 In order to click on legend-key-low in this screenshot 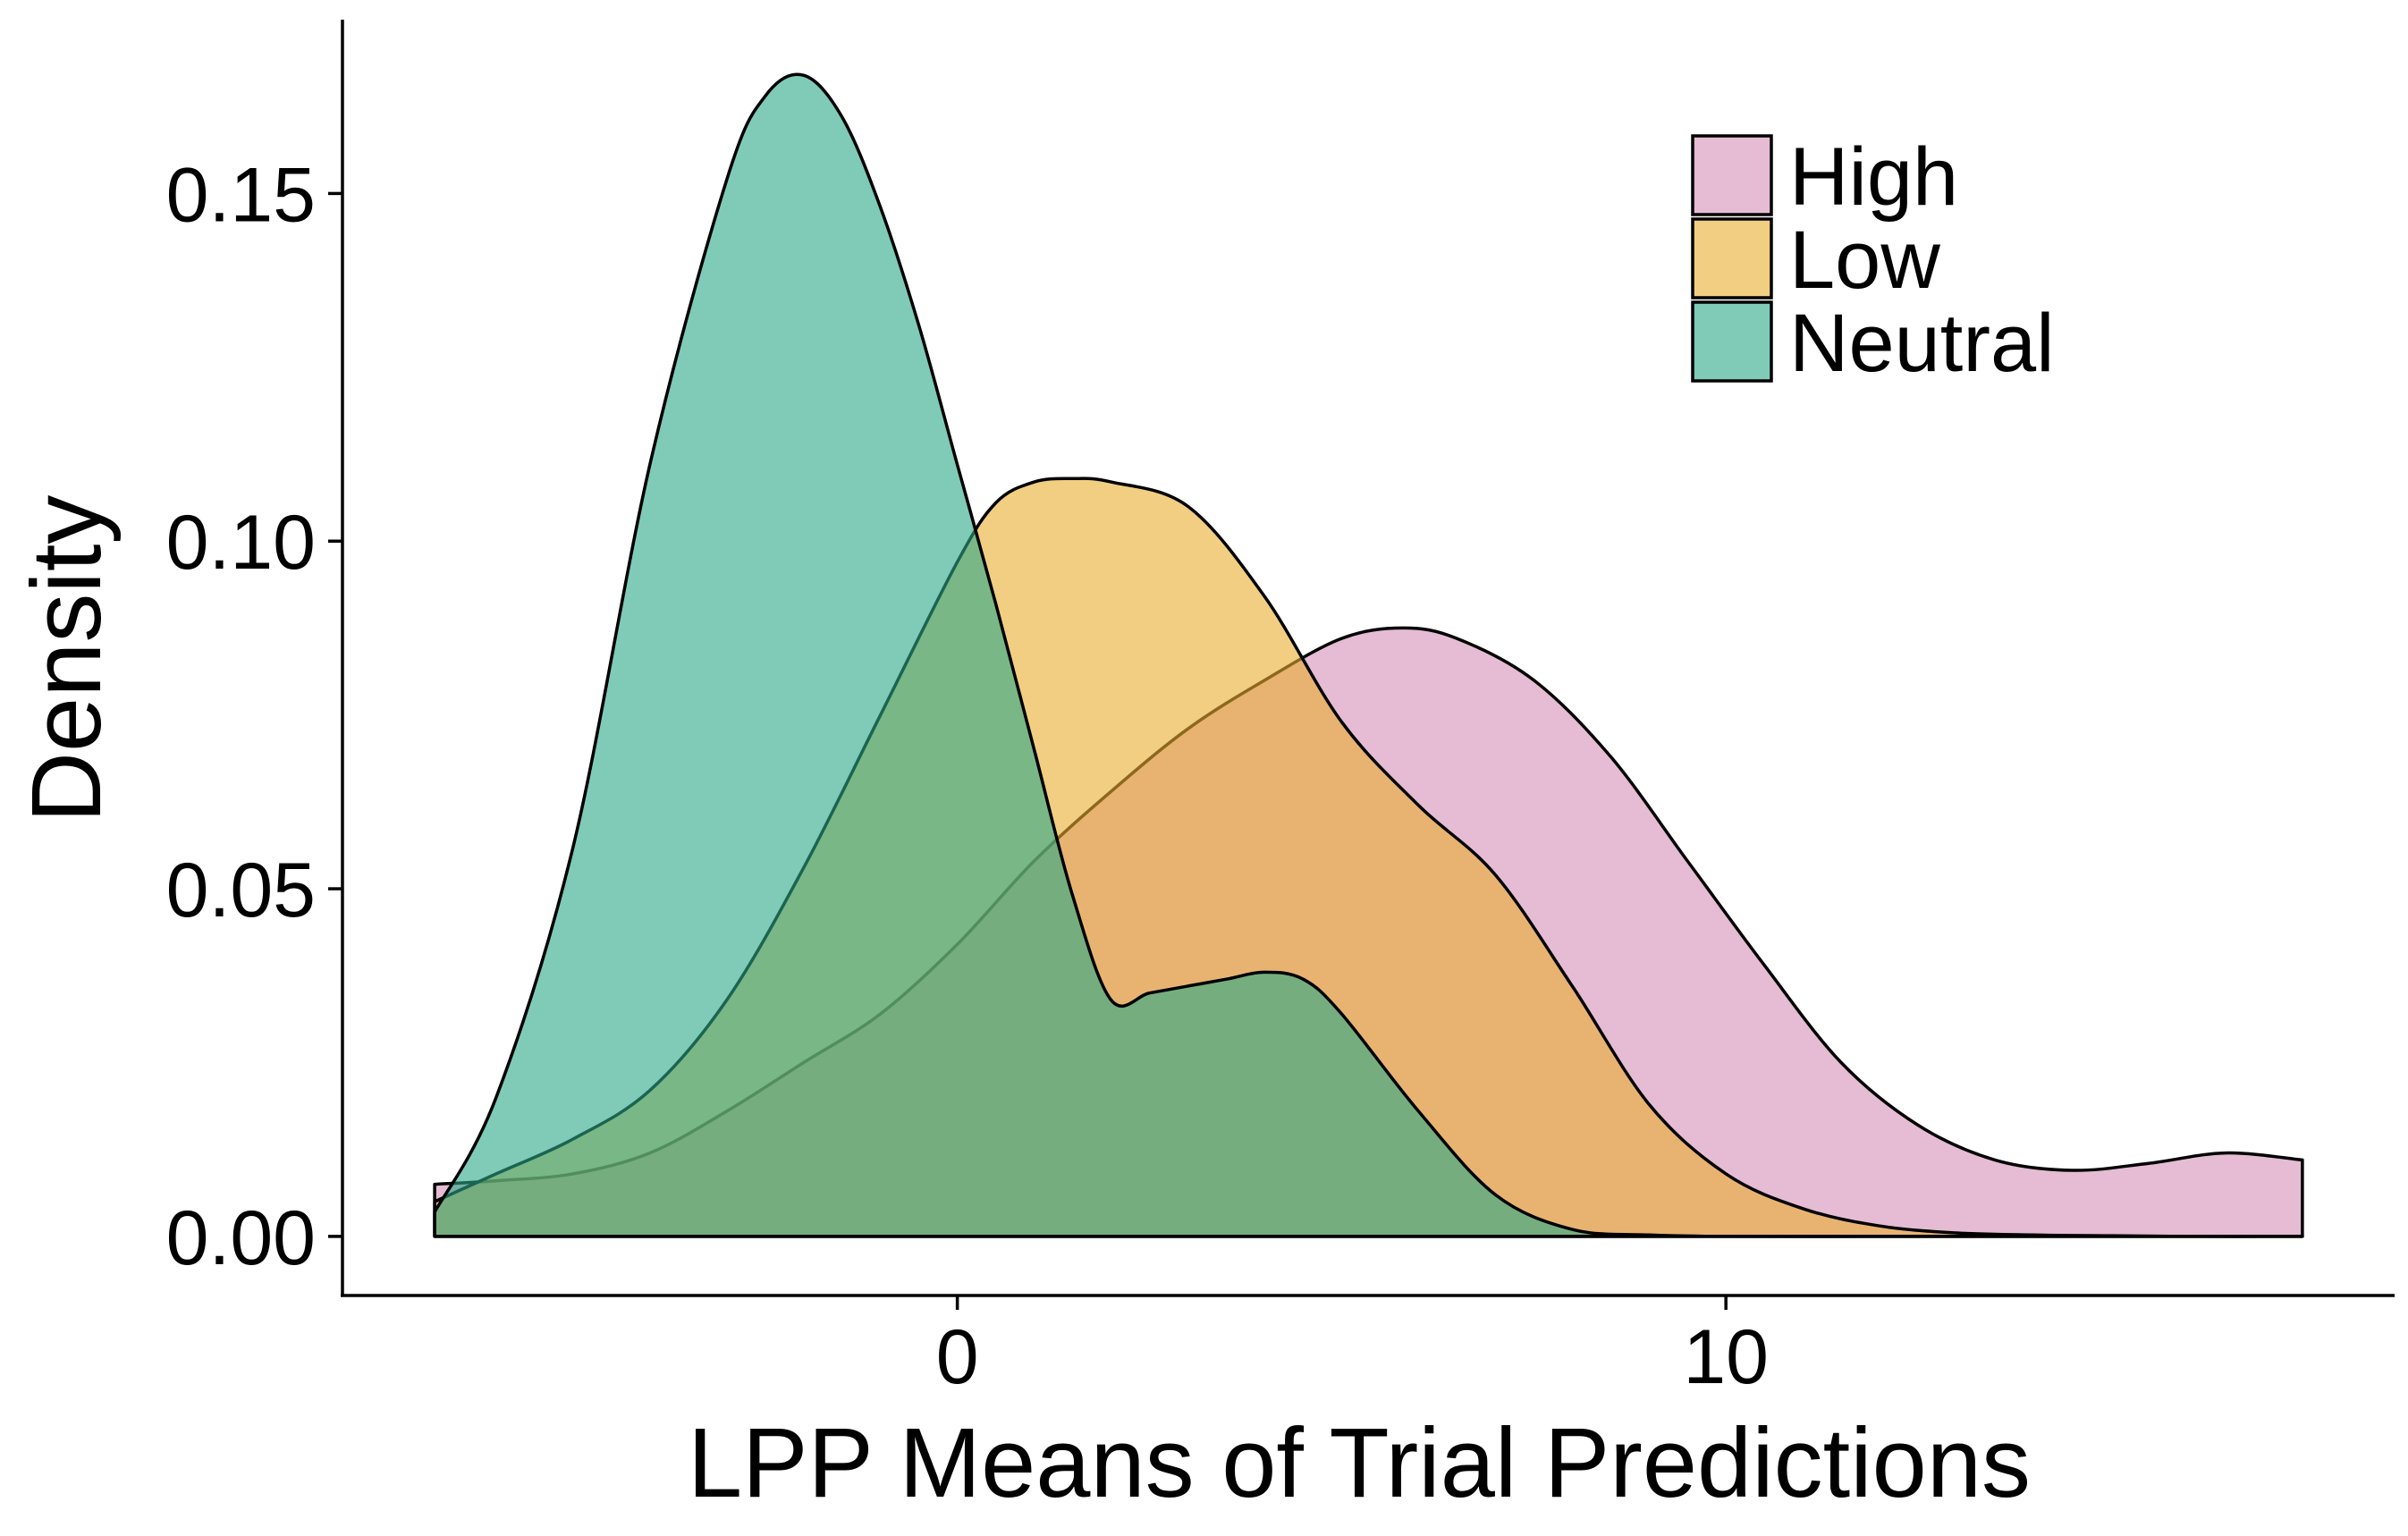, I will do `click(1732, 258)`.